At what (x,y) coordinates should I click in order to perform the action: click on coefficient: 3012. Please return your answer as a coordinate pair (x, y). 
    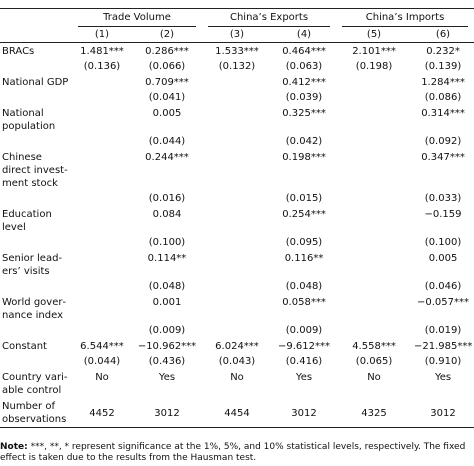
    Looking at the image, I should click on (167, 413).